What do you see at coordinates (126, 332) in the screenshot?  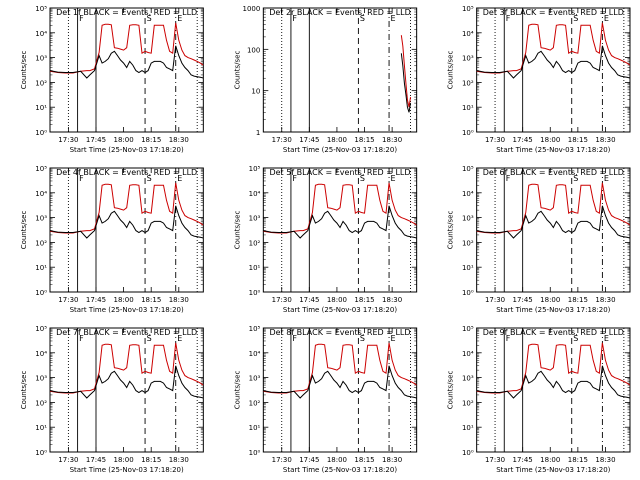 I see `panel-title: Det 7f BLACK = Events, RED = LLD` at bounding box center [126, 332].